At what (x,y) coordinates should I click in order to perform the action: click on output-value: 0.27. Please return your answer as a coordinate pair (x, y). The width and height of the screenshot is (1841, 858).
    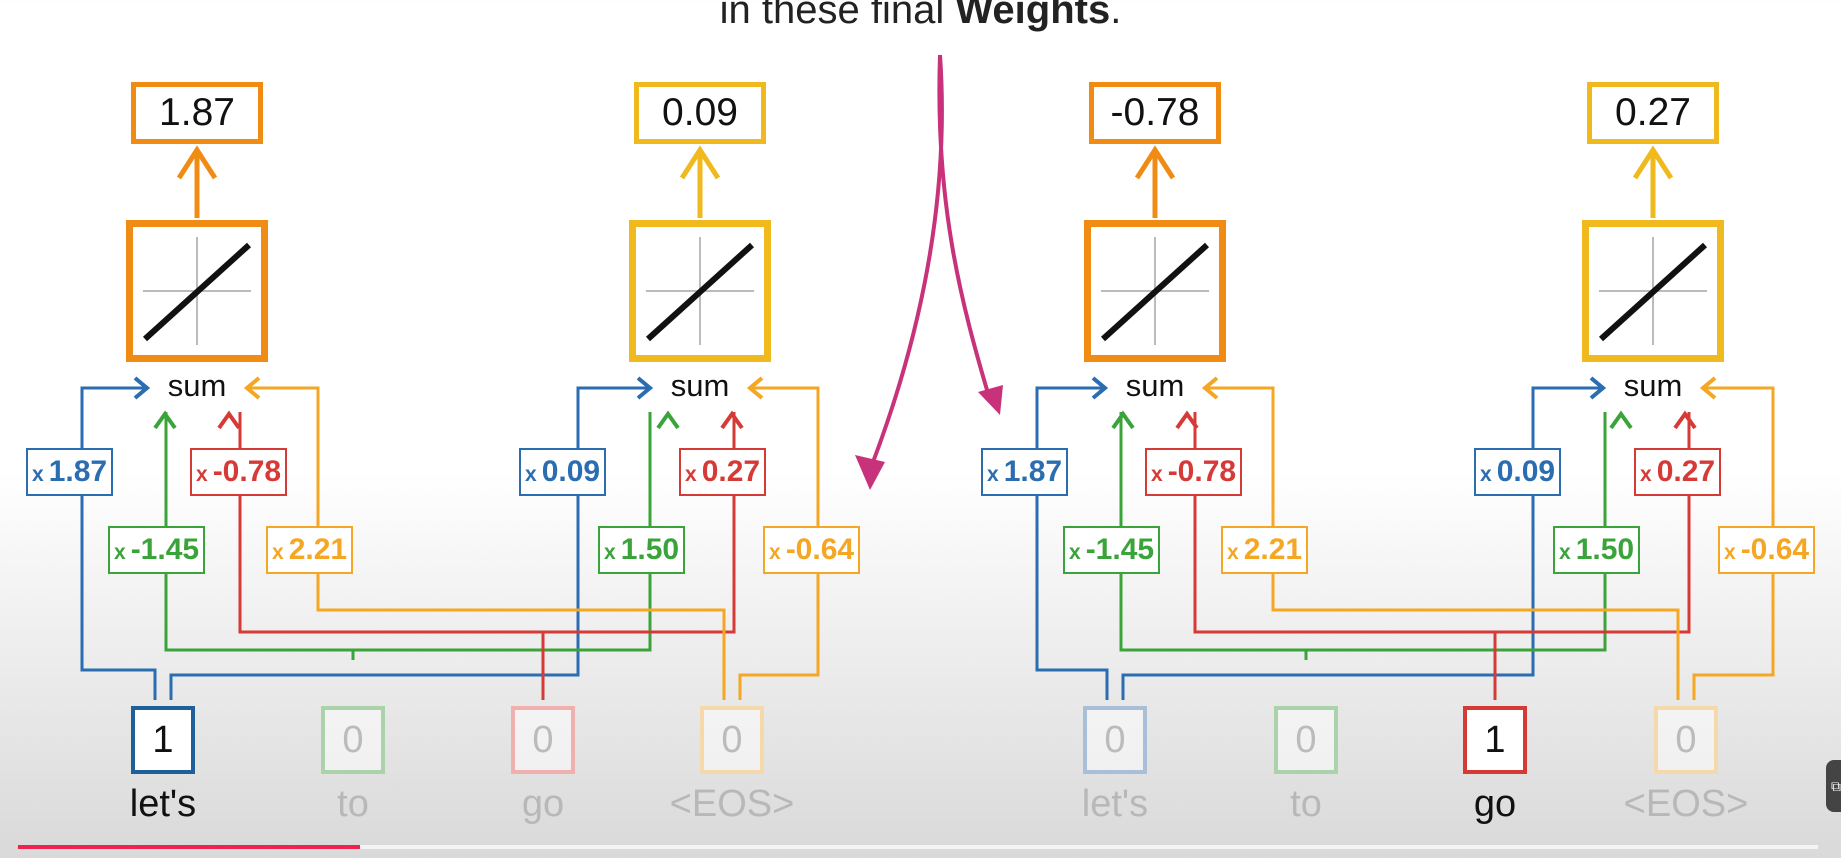
    Looking at the image, I should click on (1653, 112).